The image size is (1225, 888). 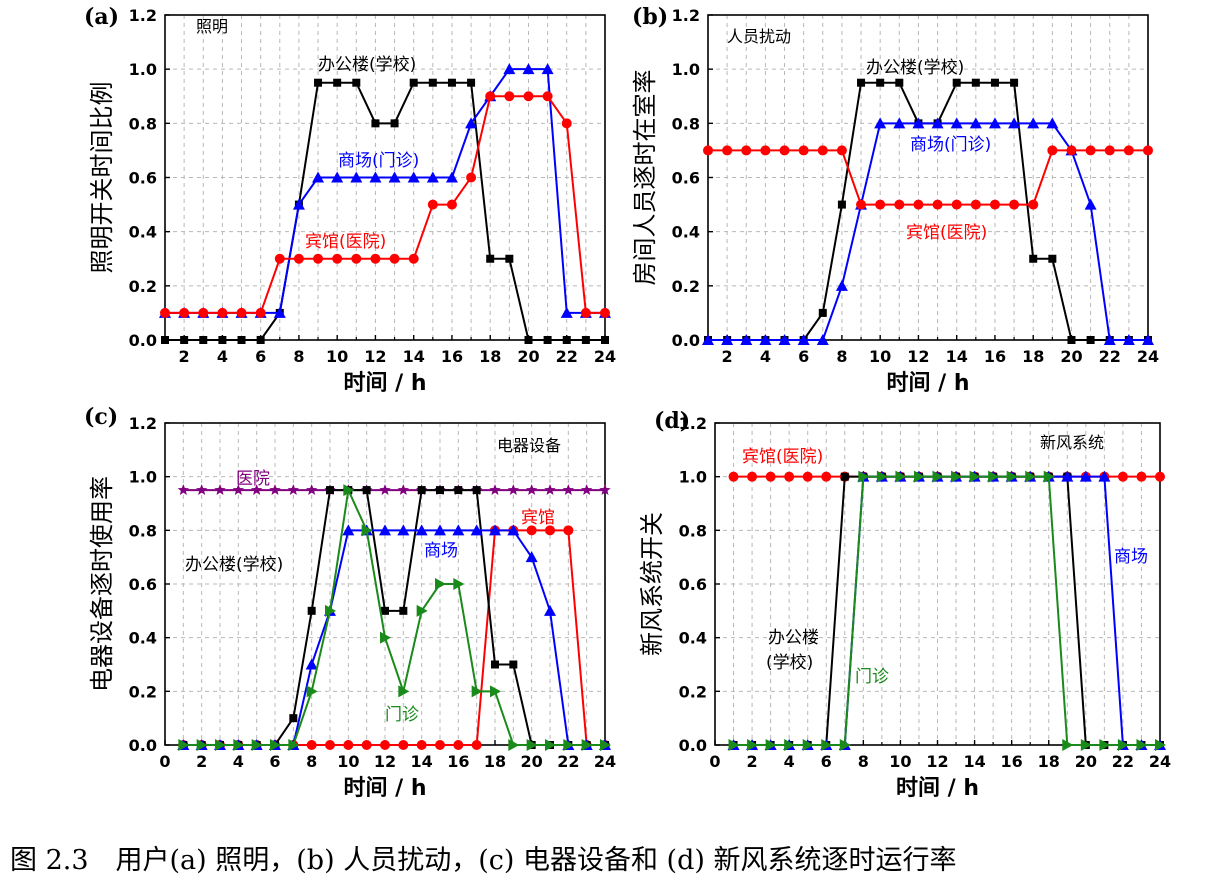 I want to click on panel-title: 新风系统, so click(x=1072, y=442).